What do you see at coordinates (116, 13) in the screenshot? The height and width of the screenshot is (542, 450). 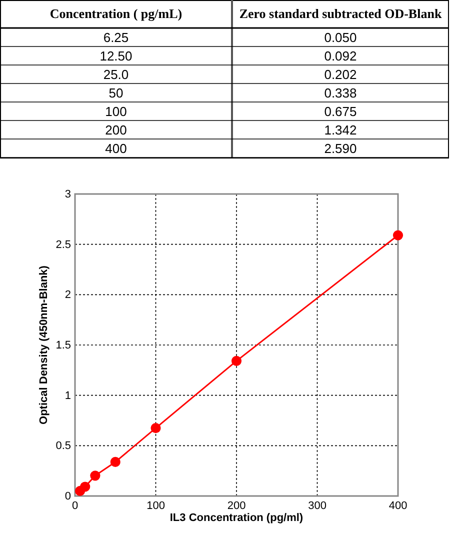 I see `text: Concentration ( pg/mL)` at bounding box center [116, 13].